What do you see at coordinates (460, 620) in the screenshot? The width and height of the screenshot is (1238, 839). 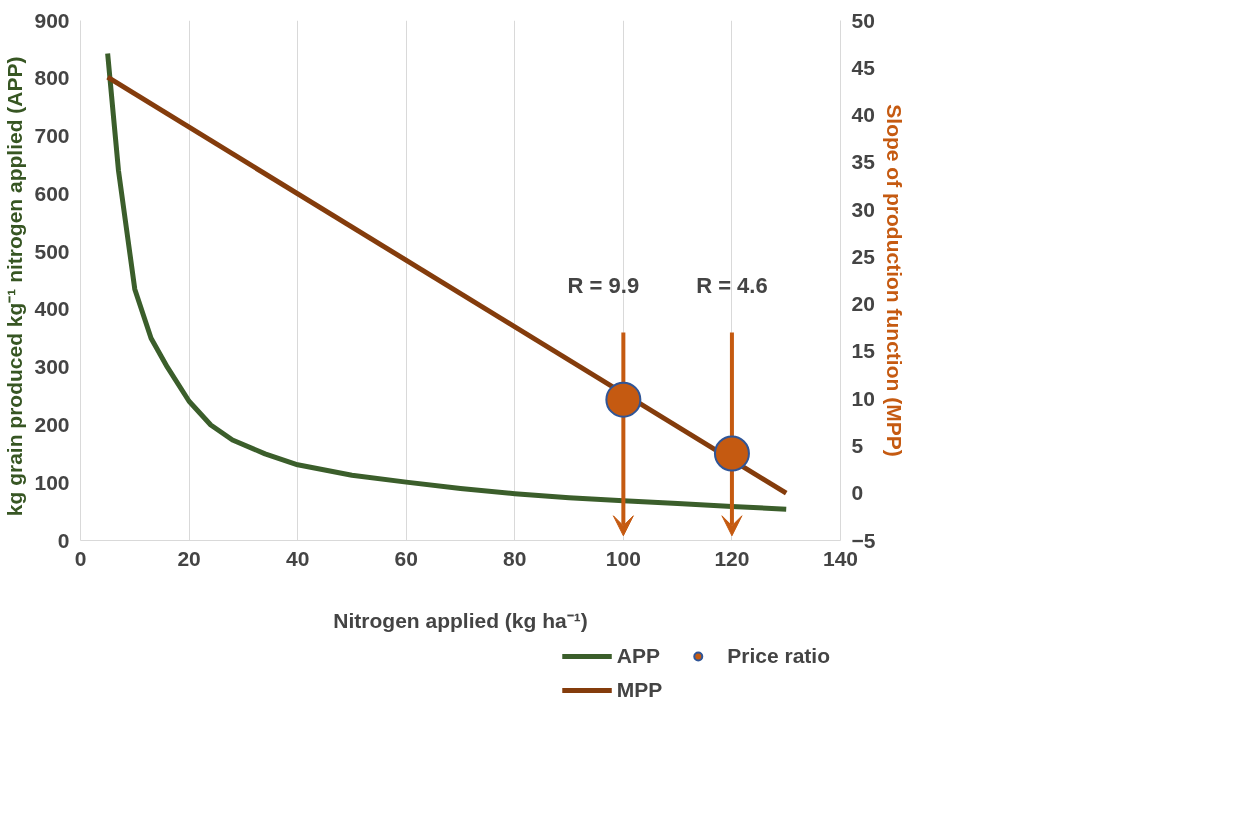 I see `x-axis-title: Nitrogen applied (kg ha⁻¹)` at bounding box center [460, 620].